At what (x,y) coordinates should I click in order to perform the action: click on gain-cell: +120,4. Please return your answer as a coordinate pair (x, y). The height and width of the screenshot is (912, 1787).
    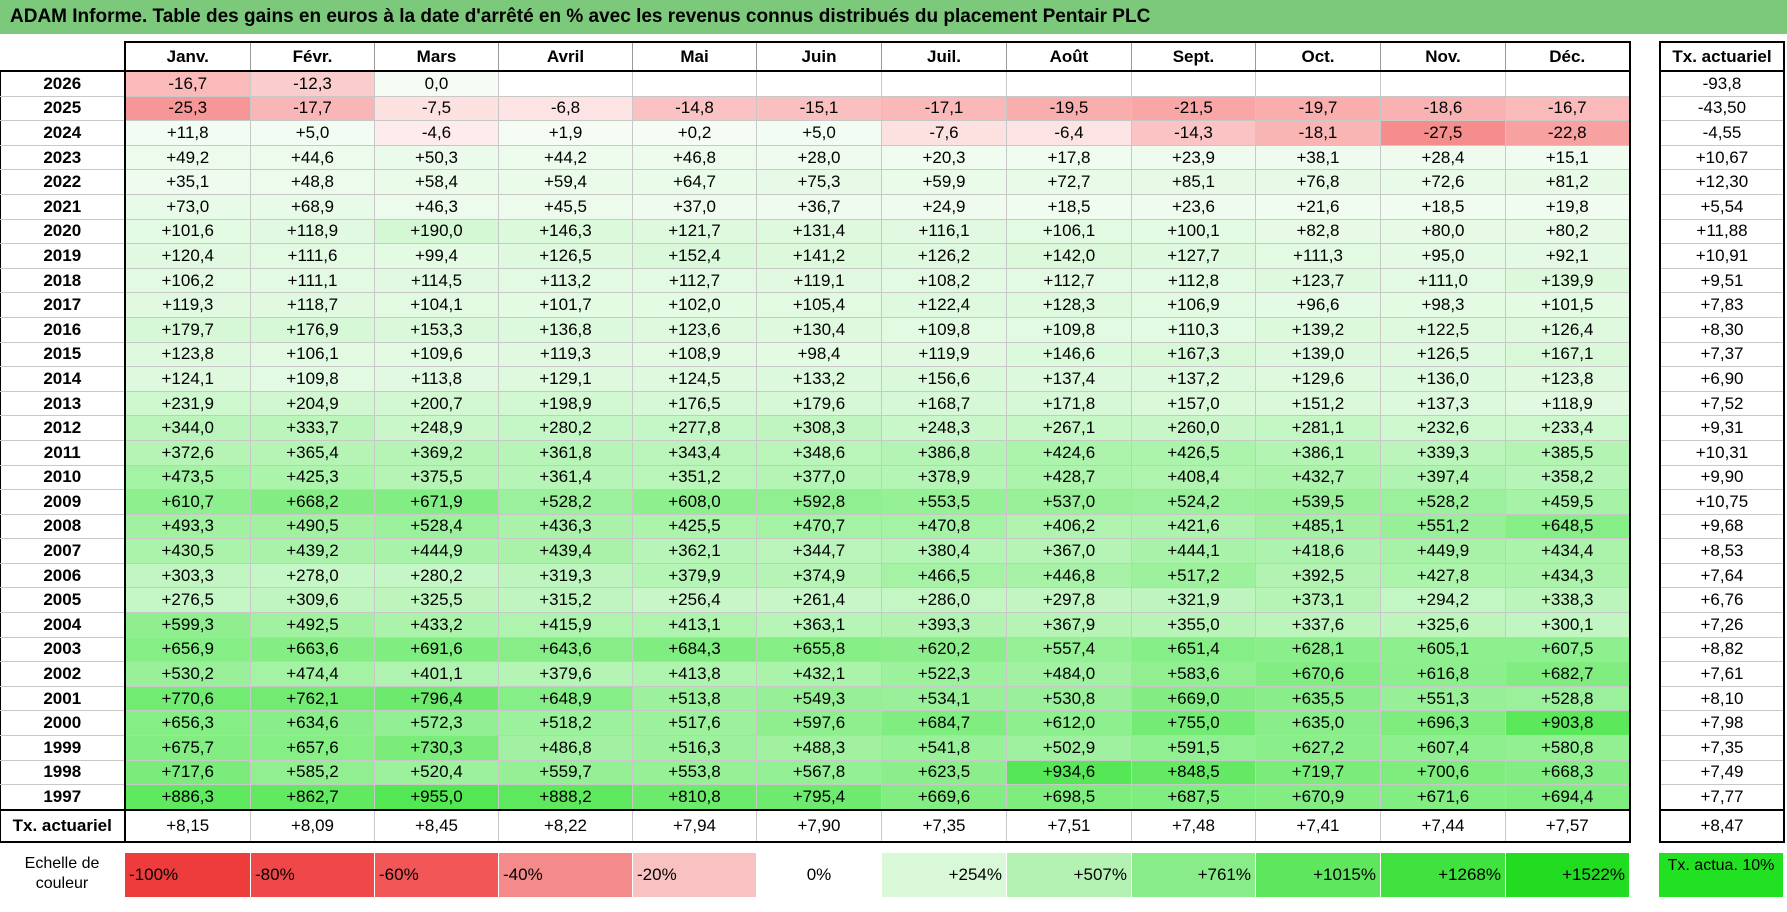
    Looking at the image, I should click on (187, 256).